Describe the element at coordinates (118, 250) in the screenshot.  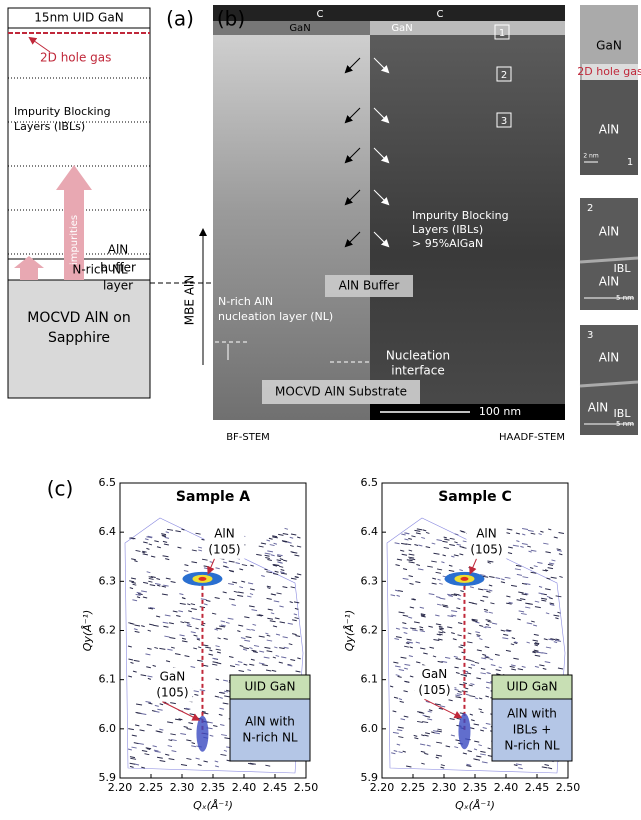
I see `label: AlN` at that location.